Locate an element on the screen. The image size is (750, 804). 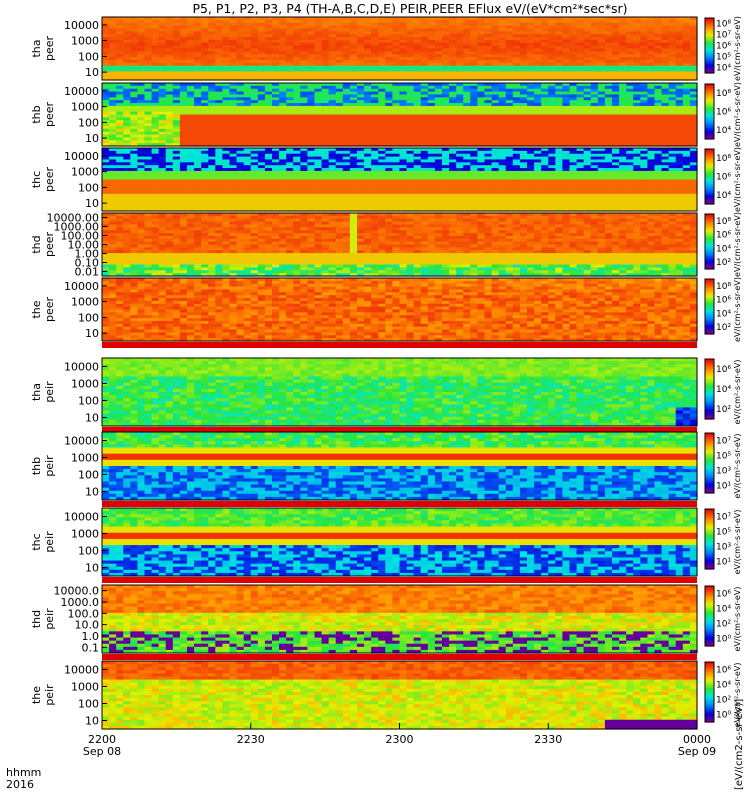
colorbar-tick-label: 10⁵ is located at coordinates (723, 58).